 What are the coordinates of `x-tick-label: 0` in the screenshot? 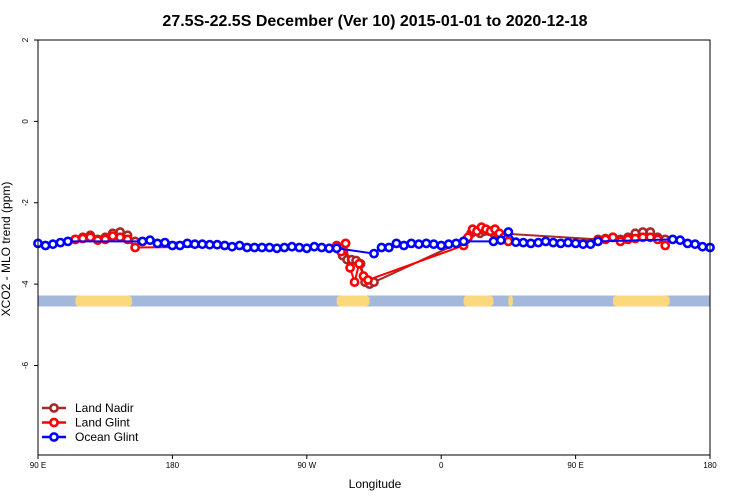 It's located at (441, 465).